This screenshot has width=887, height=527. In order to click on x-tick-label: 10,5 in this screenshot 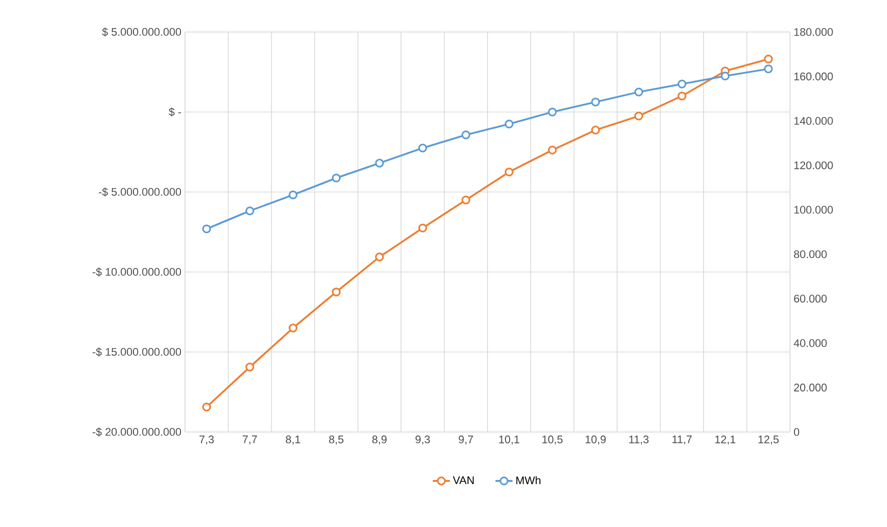, I will do `click(552, 440)`.